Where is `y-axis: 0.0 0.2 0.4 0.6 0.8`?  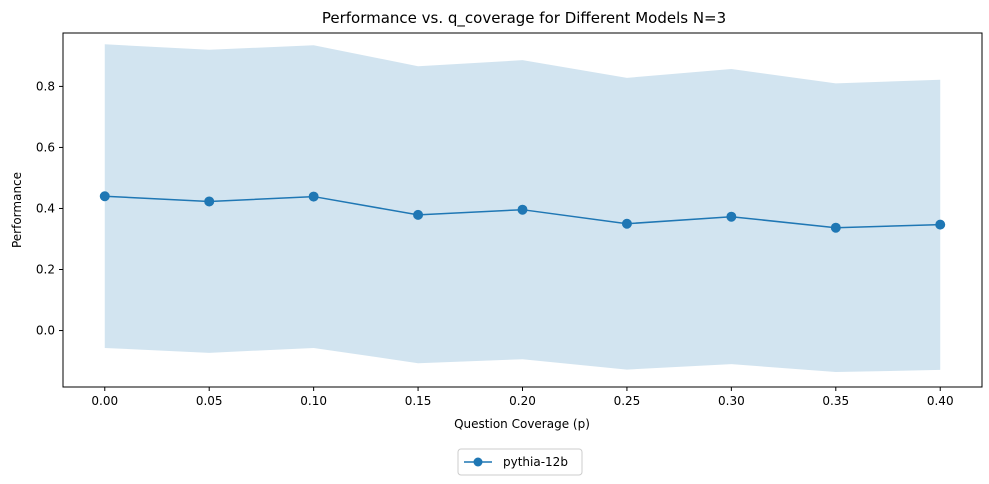
y-axis: 0.0 0.2 0.4 0.6 0.8 is located at coordinates (49, 208).